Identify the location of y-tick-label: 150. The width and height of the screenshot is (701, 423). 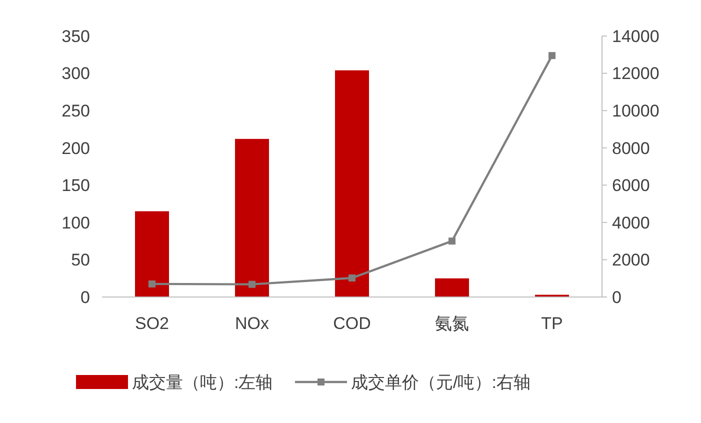
(76, 186).